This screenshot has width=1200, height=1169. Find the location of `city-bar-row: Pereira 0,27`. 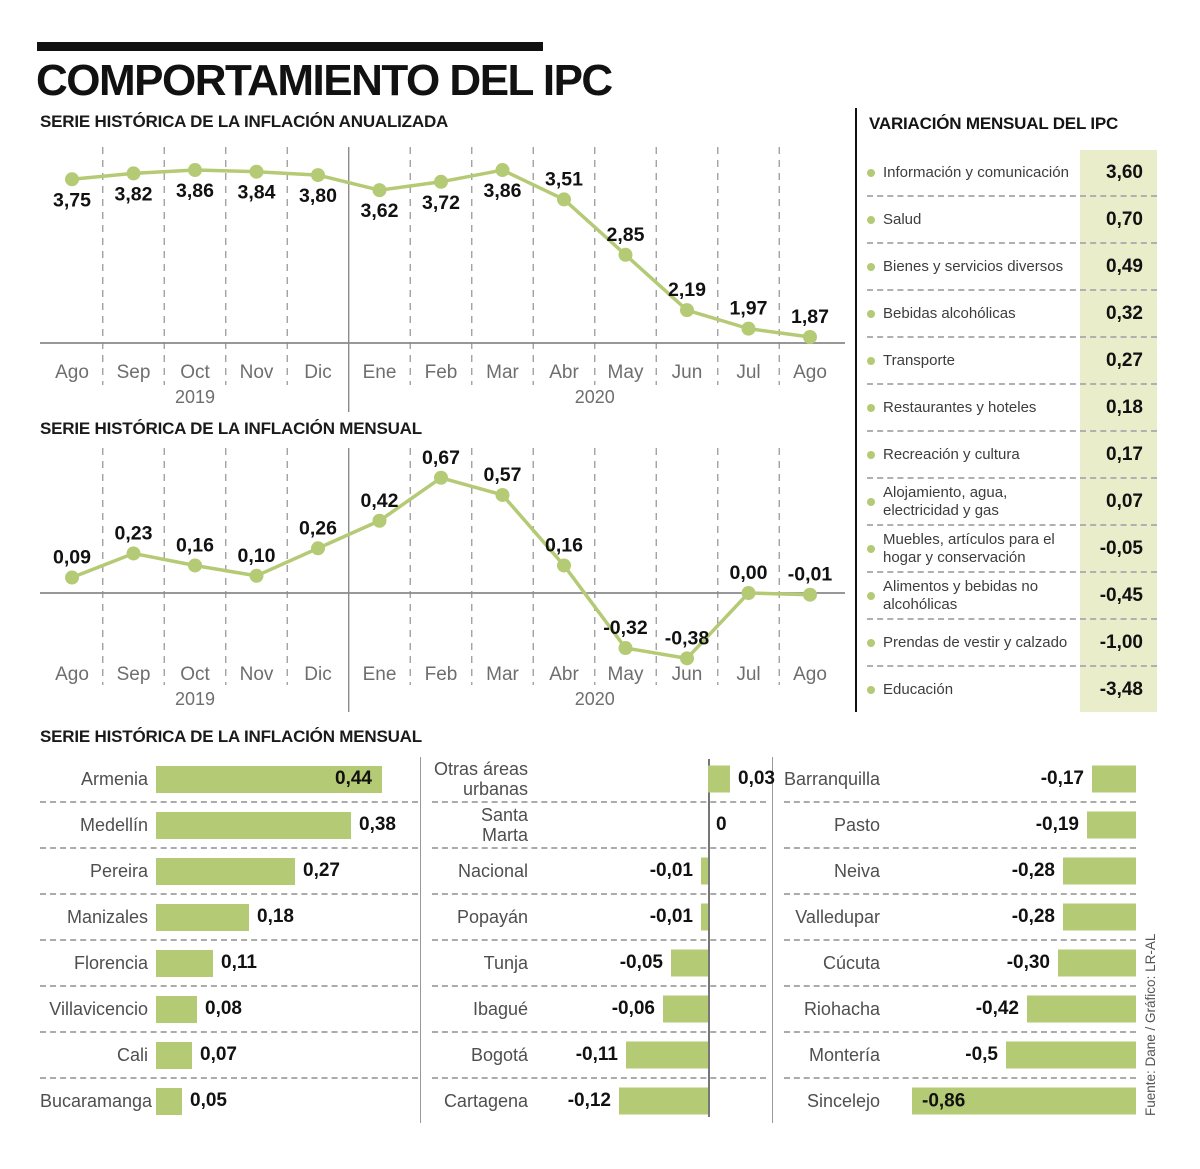

city-bar-row: Pereira 0,27 is located at coordinates (229, 872).